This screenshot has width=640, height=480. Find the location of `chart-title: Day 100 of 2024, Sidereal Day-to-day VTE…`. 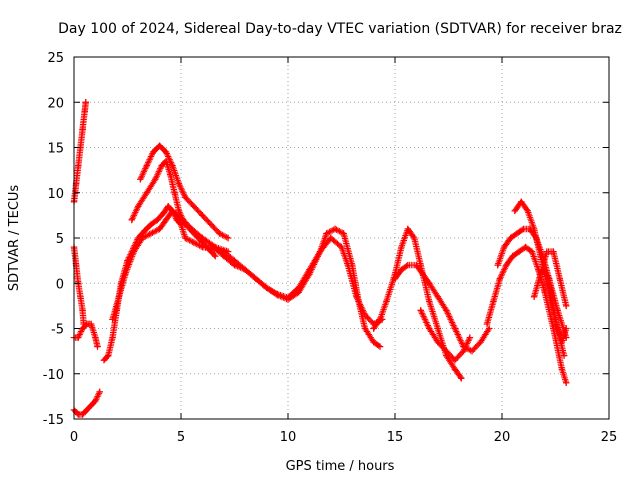

chart-title: Day 100 of 2024, Sidereal Day-to-day VTE… is located at coordinates (340, 29).